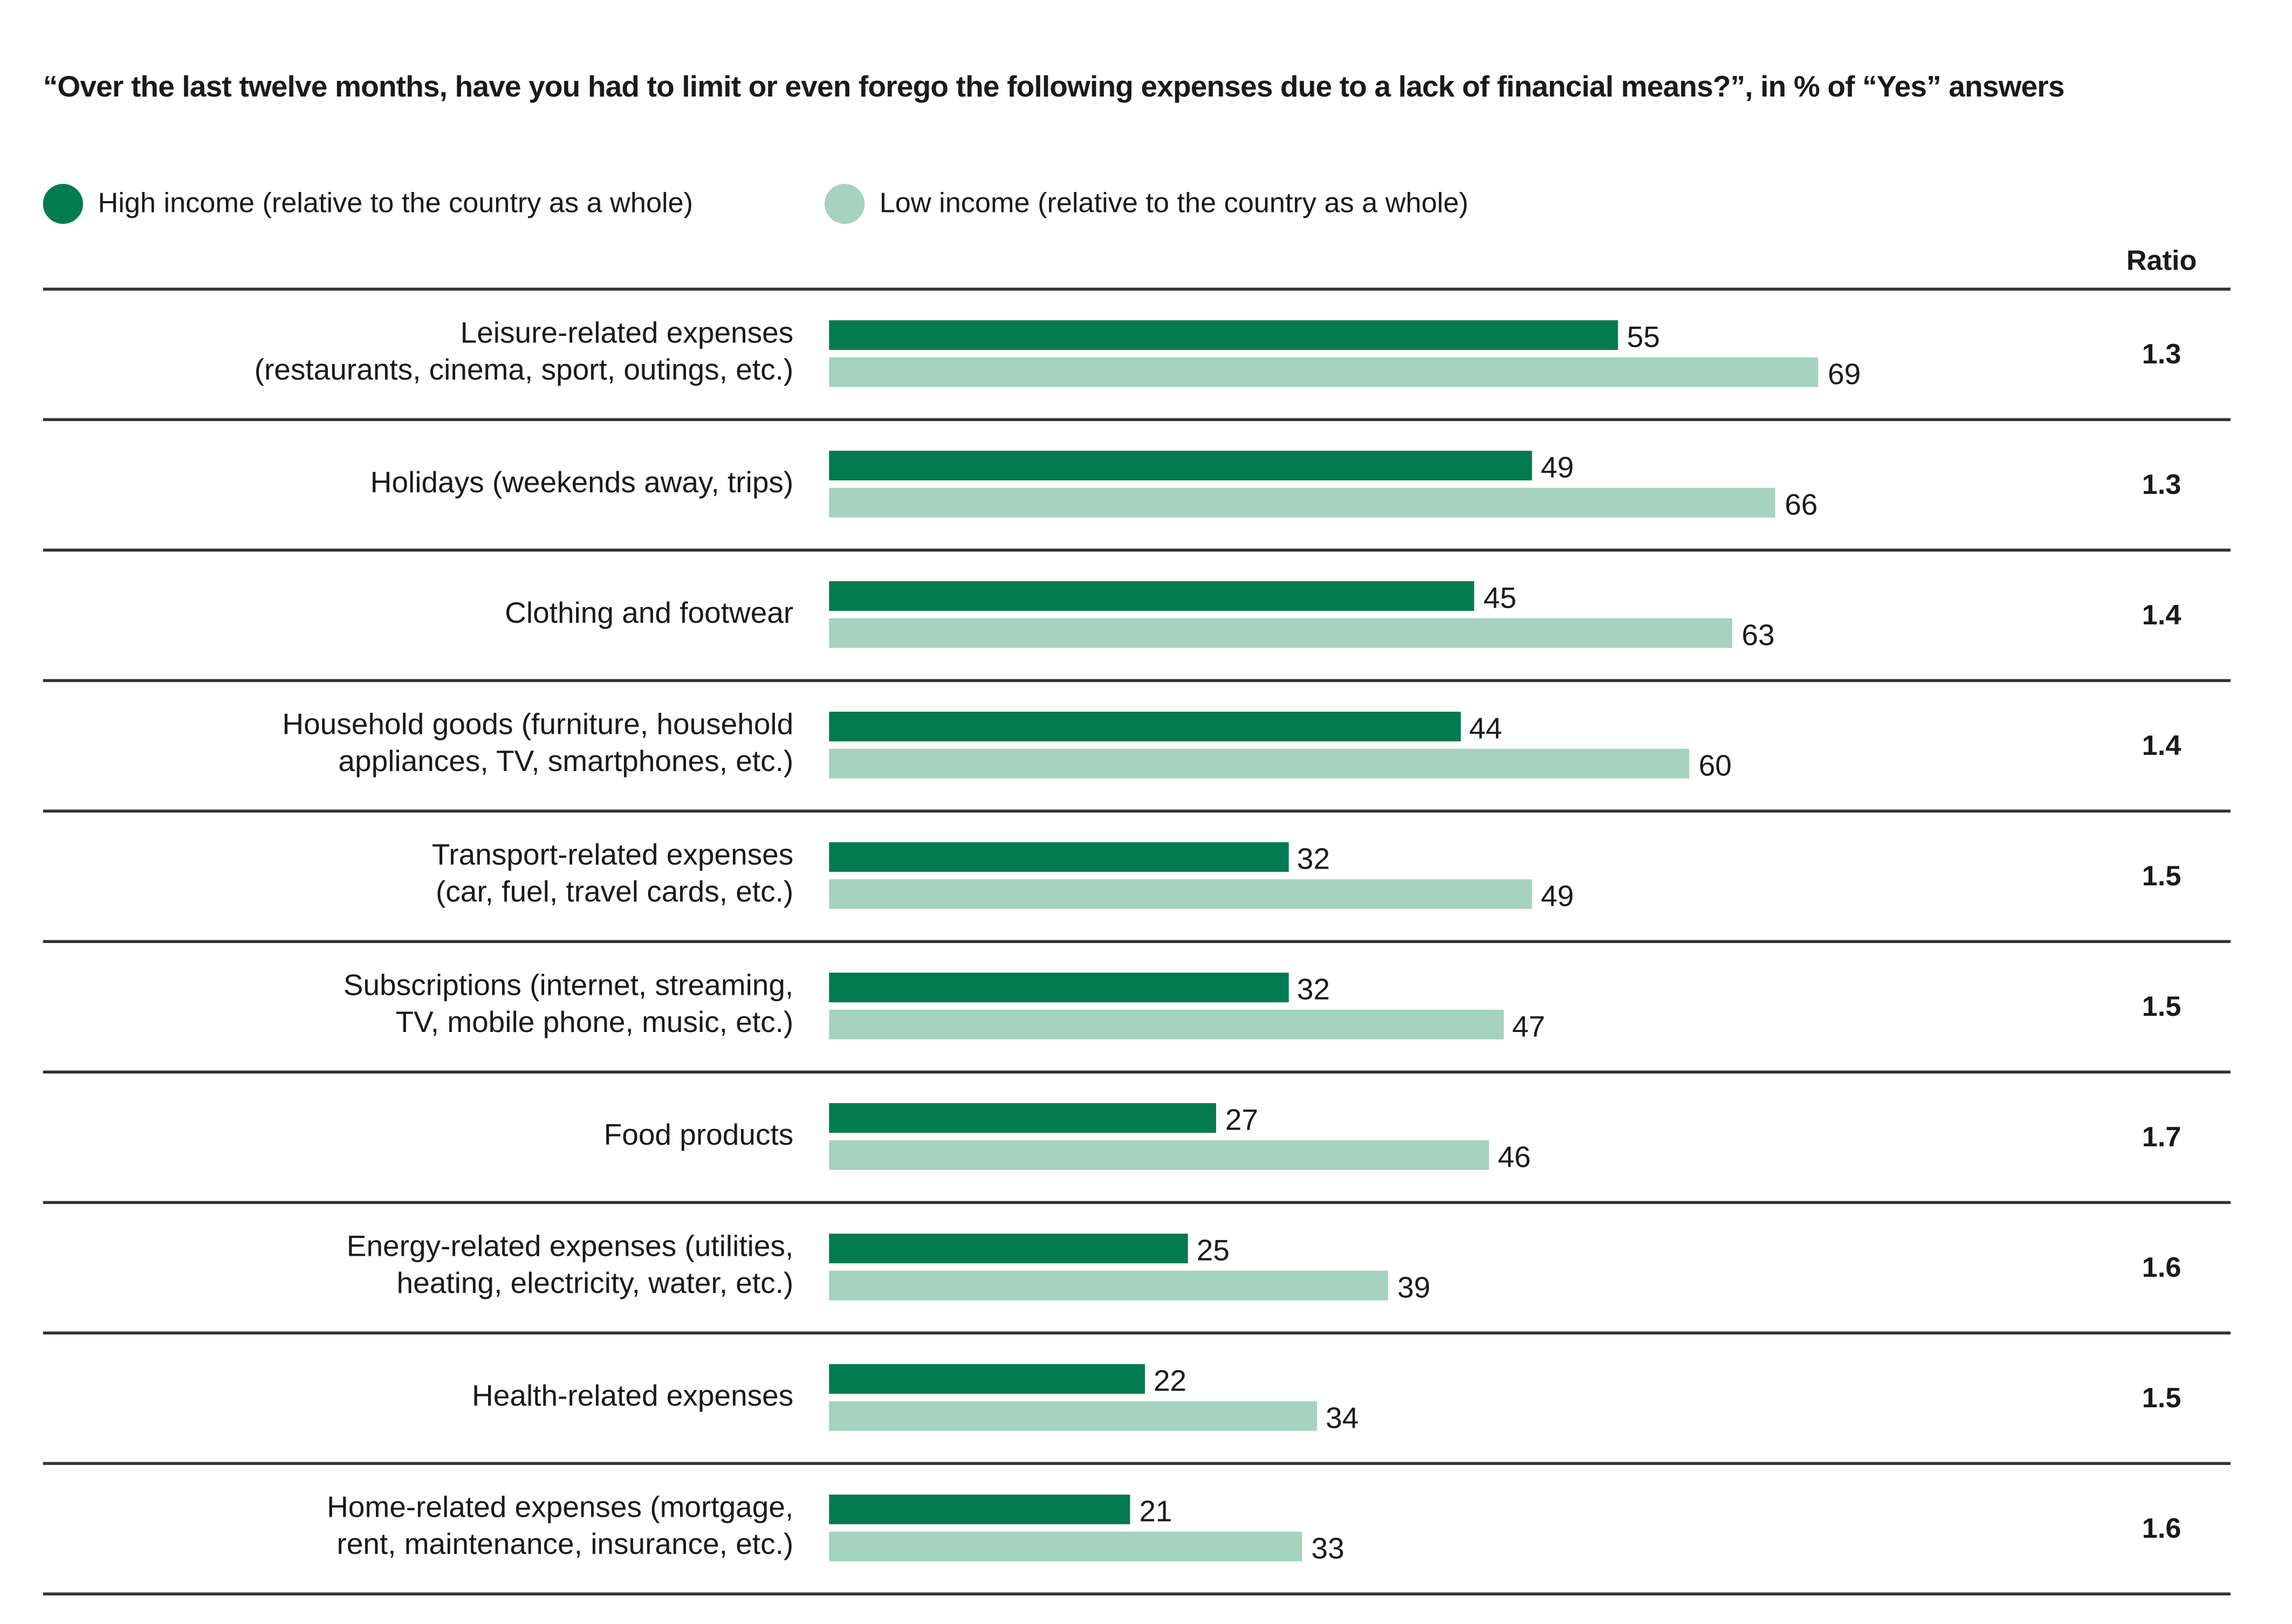  I want to click on category-label-line: heating, electricity, water, etc.), so click(595, 1284).